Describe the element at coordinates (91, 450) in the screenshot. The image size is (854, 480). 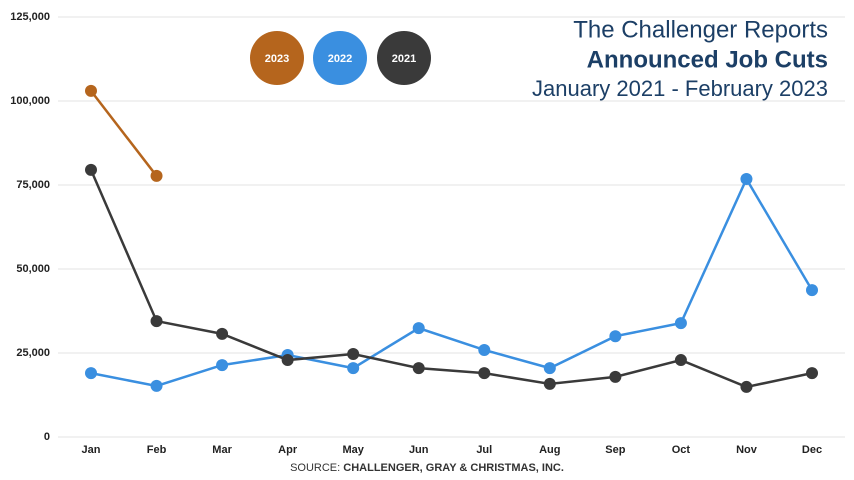
I see `x-tick-label: Jan` at that location.